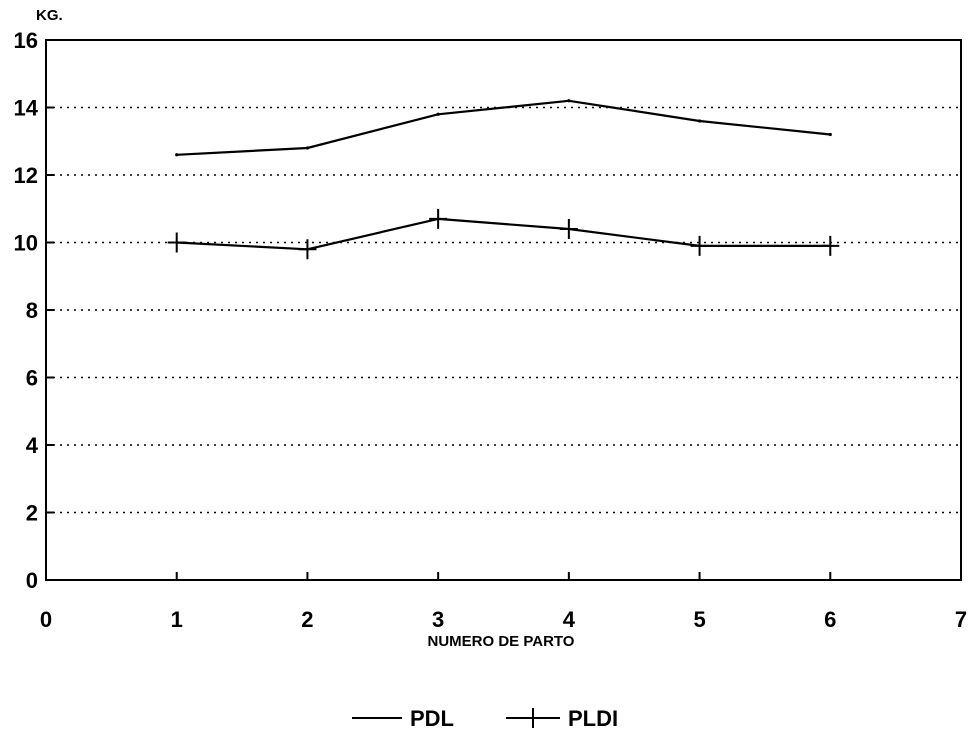  I want to click on x-tick-label: 0, so click(46, 619).